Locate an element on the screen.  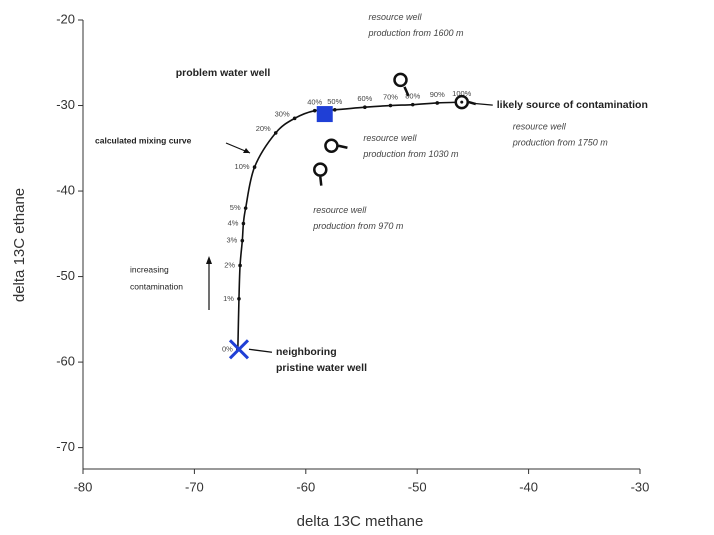
mixing-curve is located at coordinates (349, 225).